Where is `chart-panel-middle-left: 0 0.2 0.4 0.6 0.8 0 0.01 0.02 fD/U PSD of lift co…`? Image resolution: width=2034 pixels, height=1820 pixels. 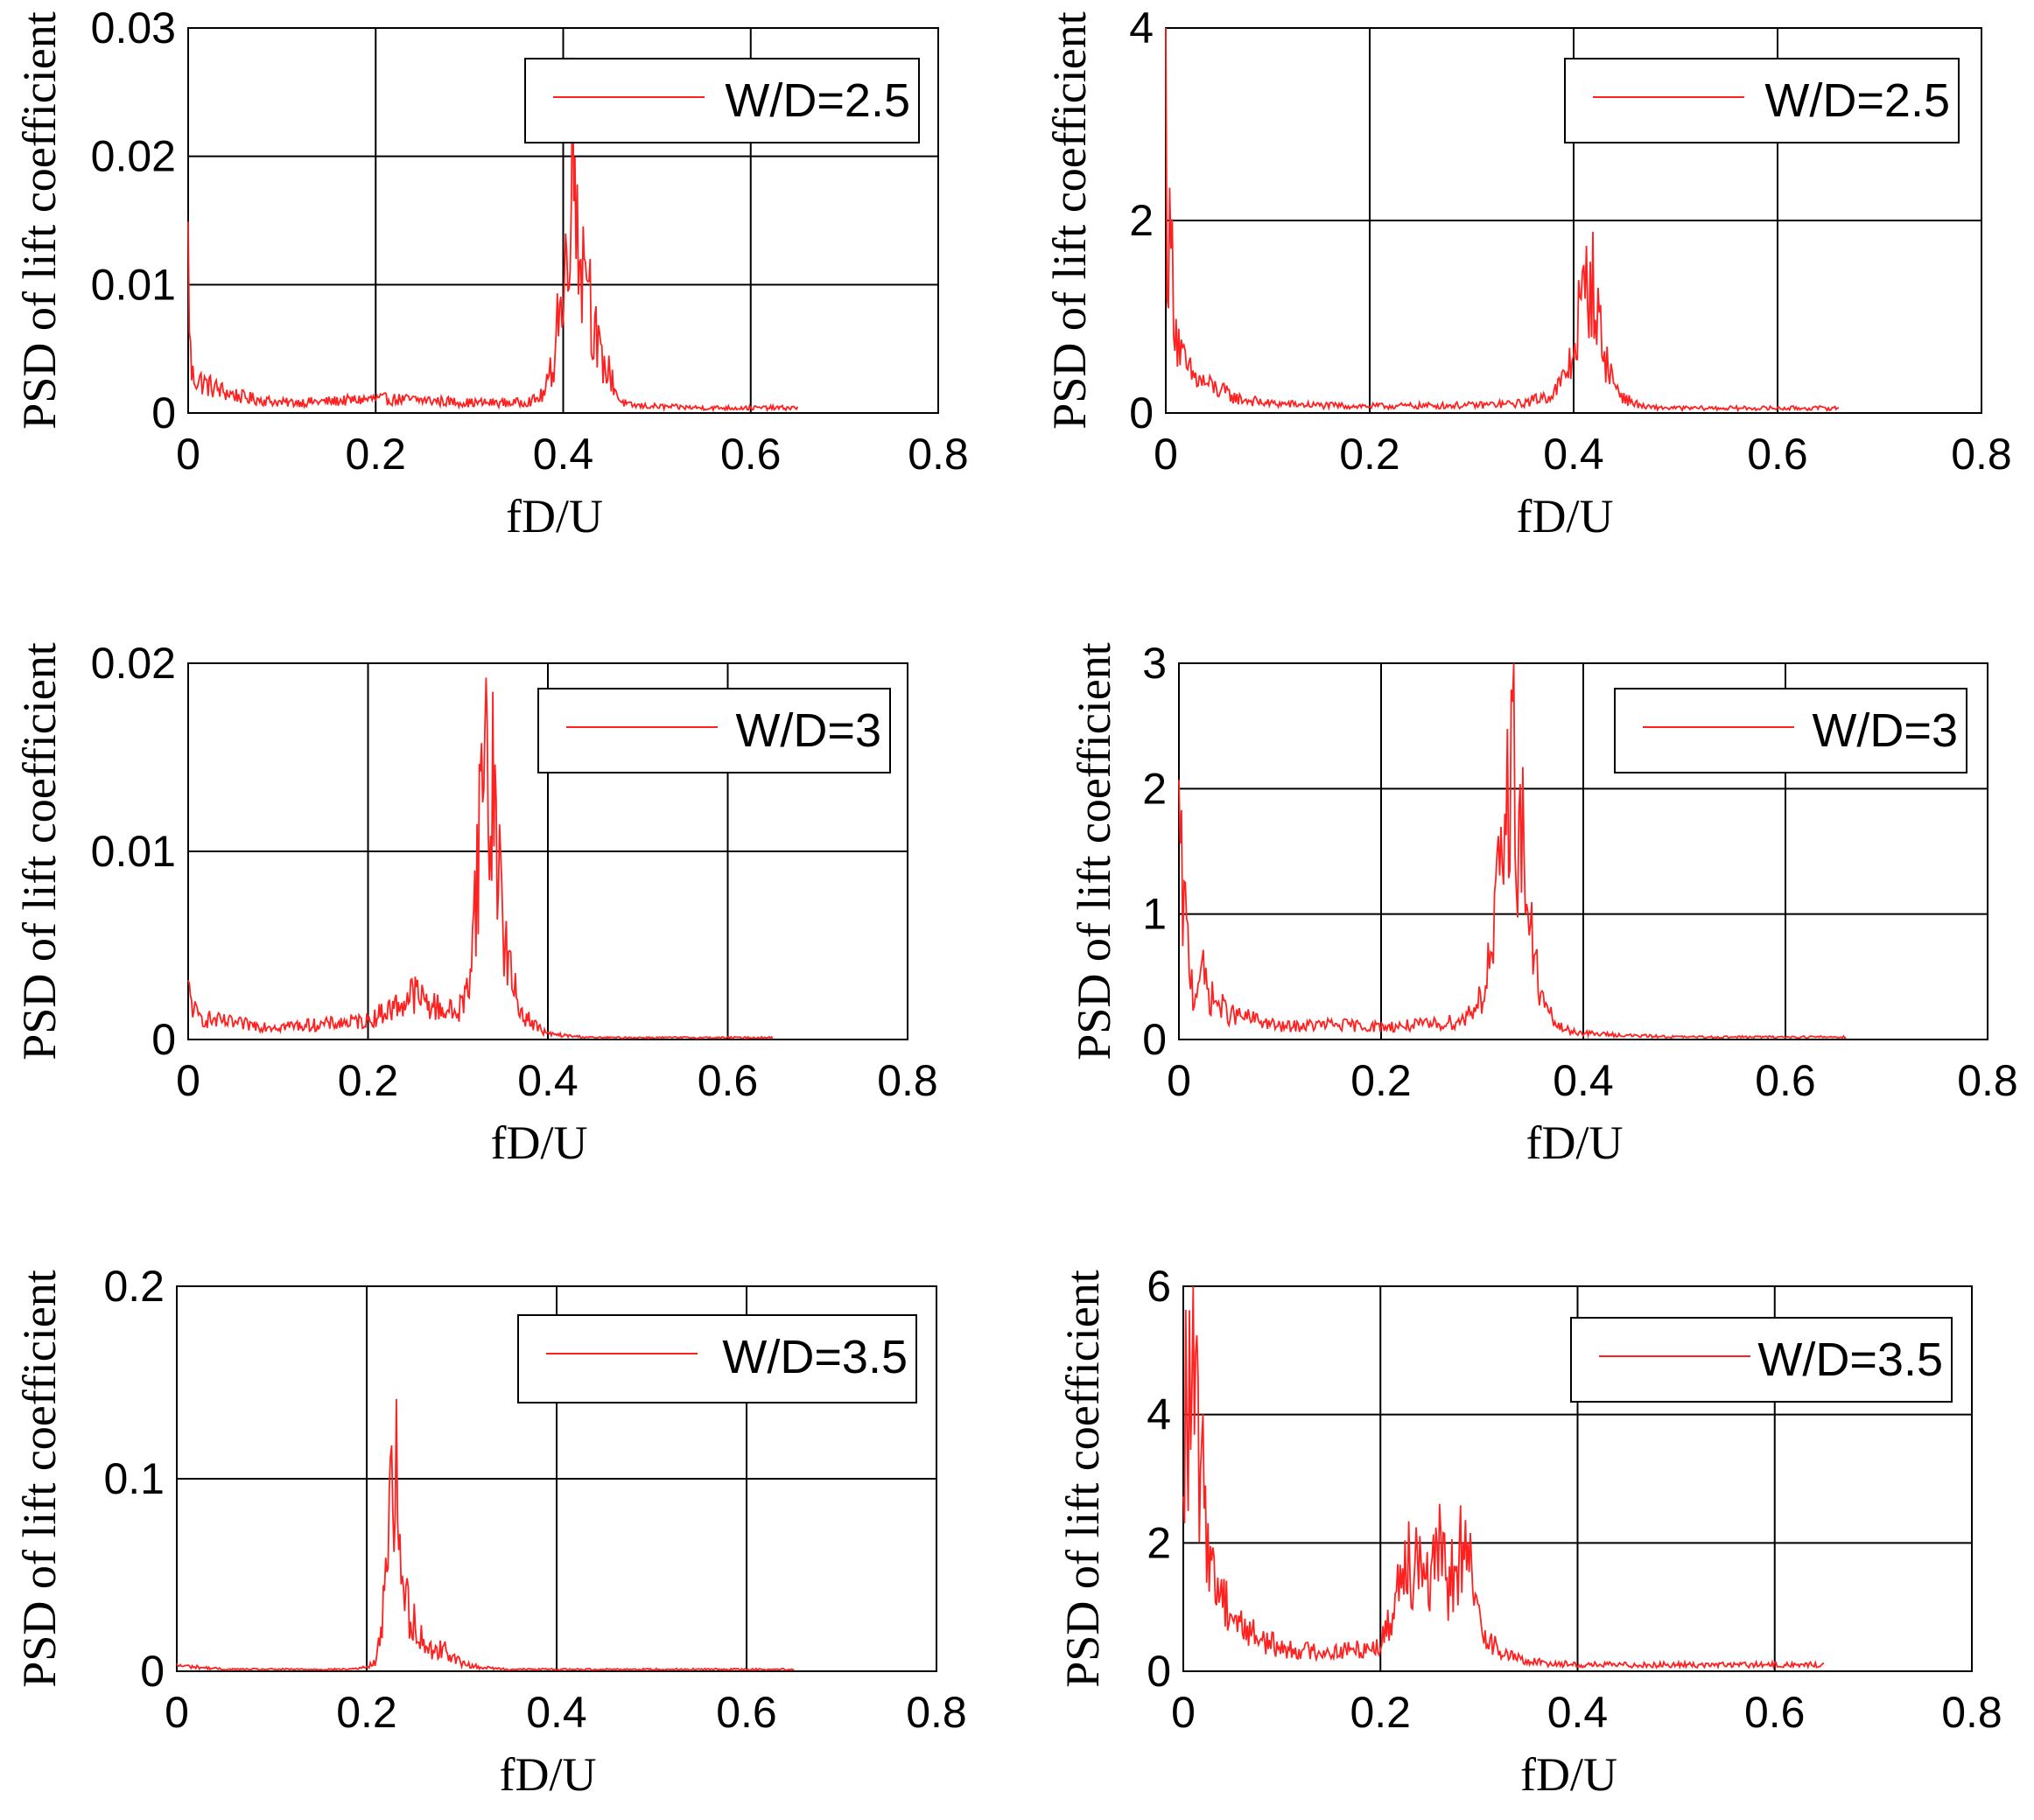
chart-panel-middle-left: 0 0.2 0.4 0.6 0.8 0 0.01 0.02 fD/U PSD of lift co… is located at coordinates (475, 904).